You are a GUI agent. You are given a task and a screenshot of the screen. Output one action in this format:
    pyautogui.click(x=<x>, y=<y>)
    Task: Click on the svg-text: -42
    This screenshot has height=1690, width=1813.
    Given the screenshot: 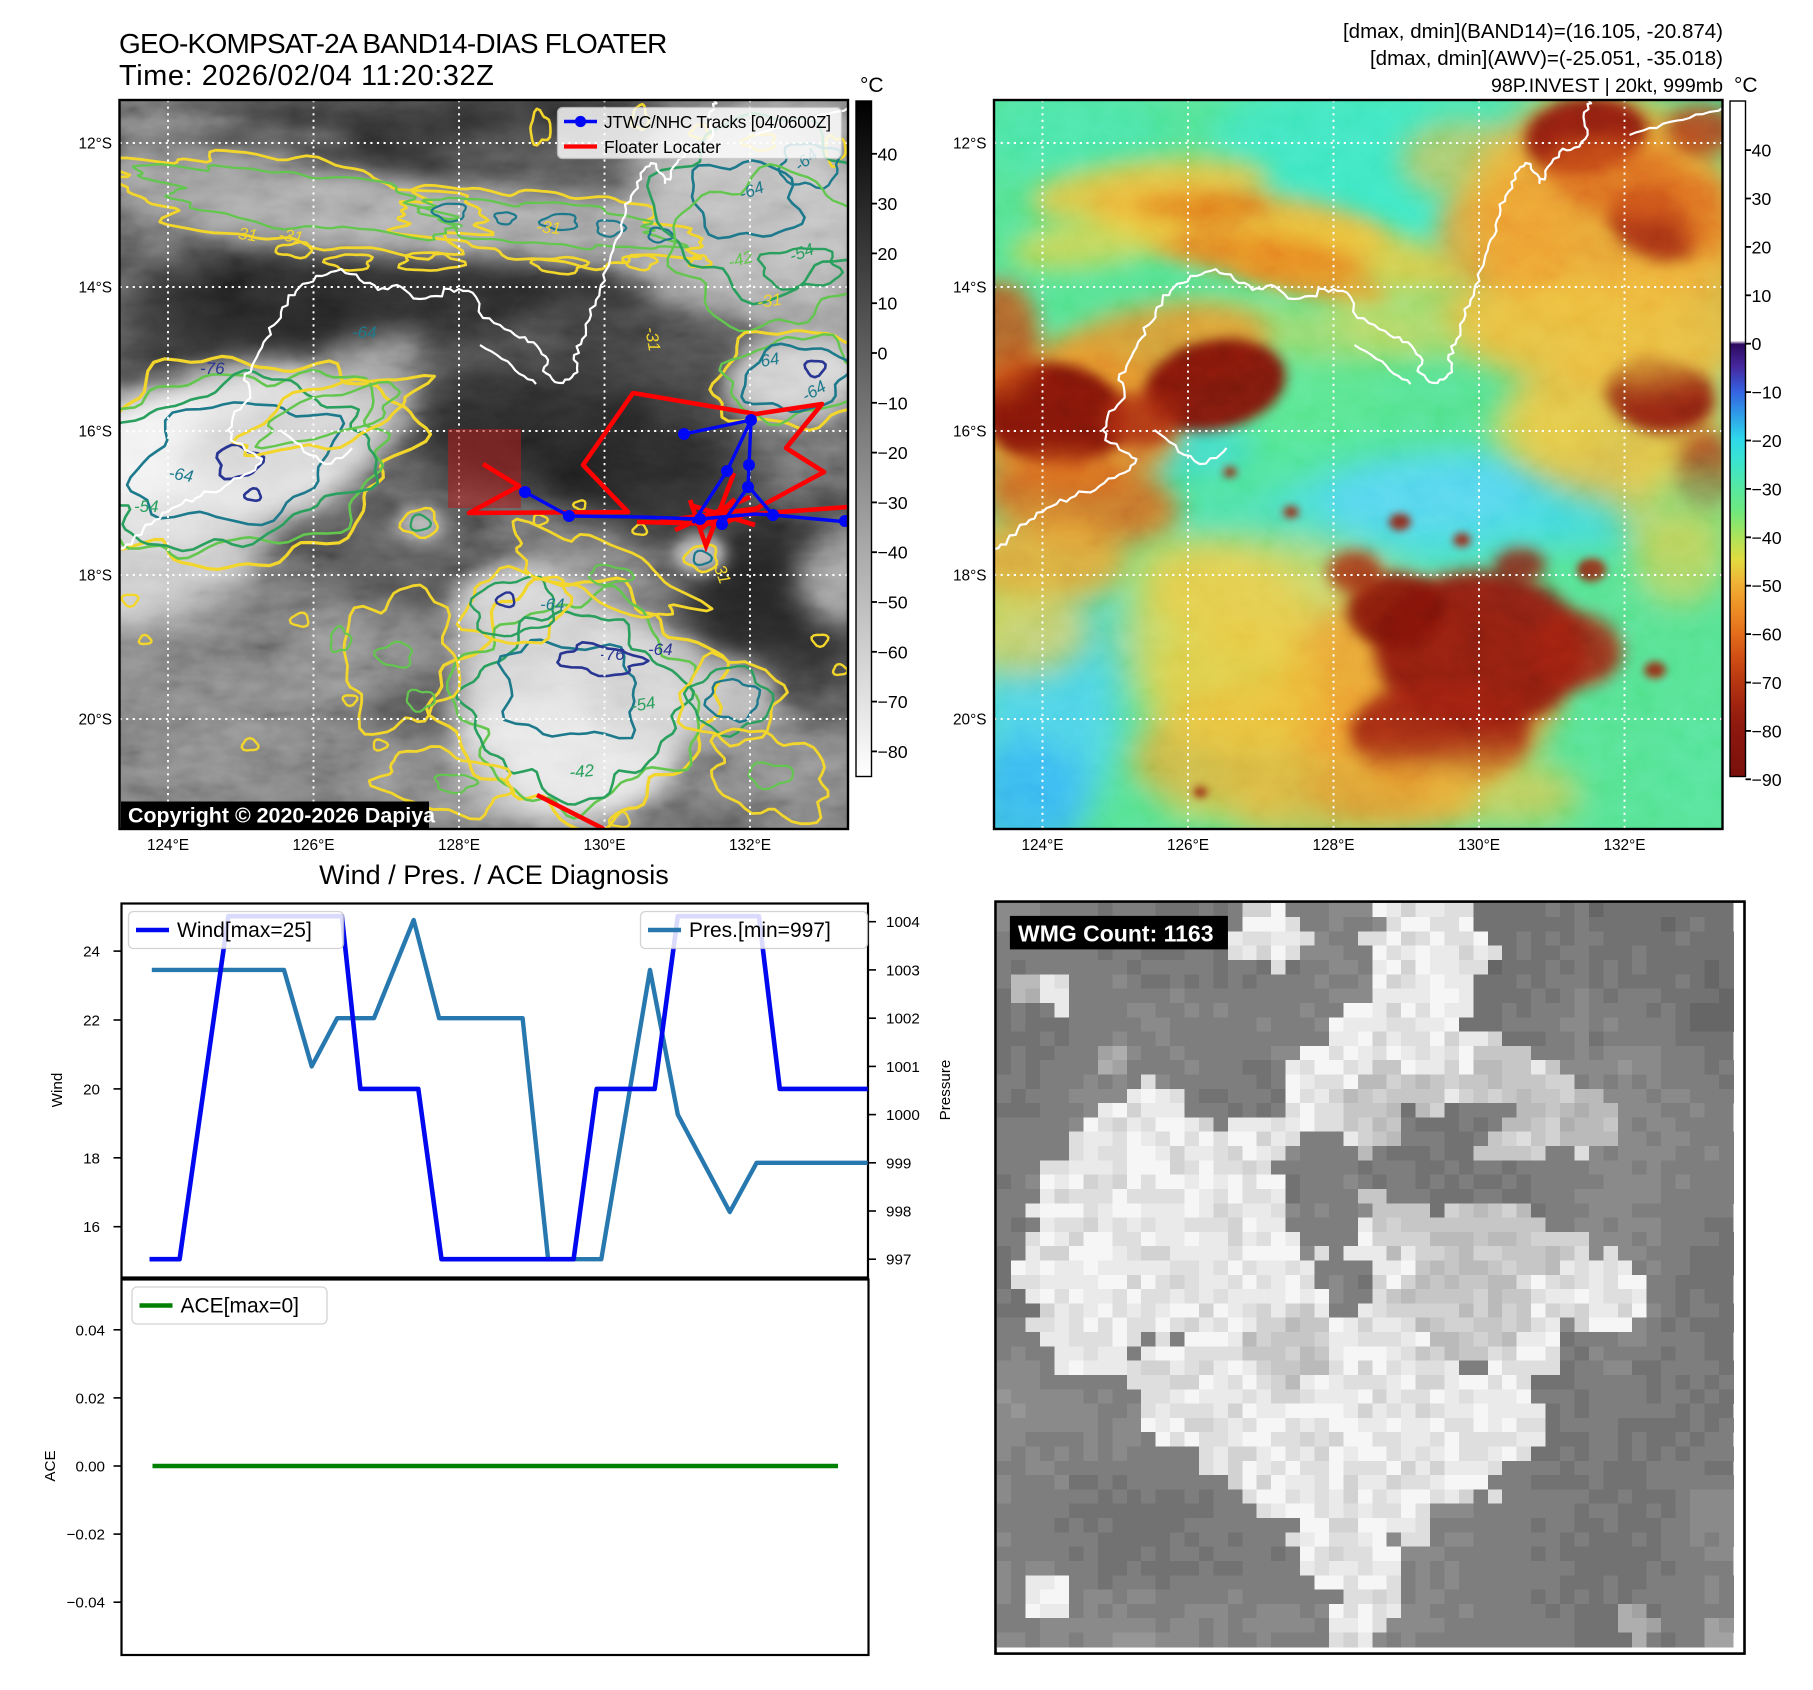 What is the action you would take?
    pyautogui.click(x=582, y=771)
    